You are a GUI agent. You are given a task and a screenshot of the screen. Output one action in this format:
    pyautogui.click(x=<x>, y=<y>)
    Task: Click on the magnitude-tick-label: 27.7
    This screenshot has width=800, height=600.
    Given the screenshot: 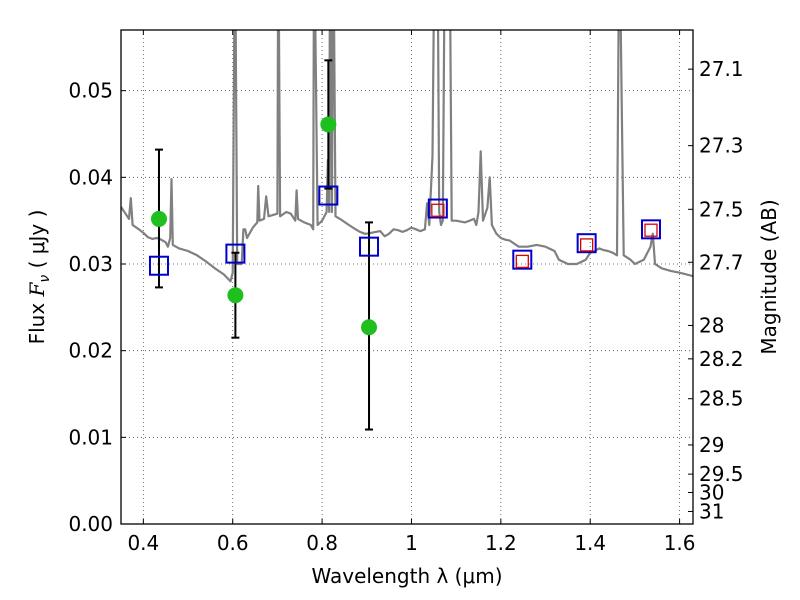 What is the action you would take?
    pyautogui.click(x=721, y=262)
    